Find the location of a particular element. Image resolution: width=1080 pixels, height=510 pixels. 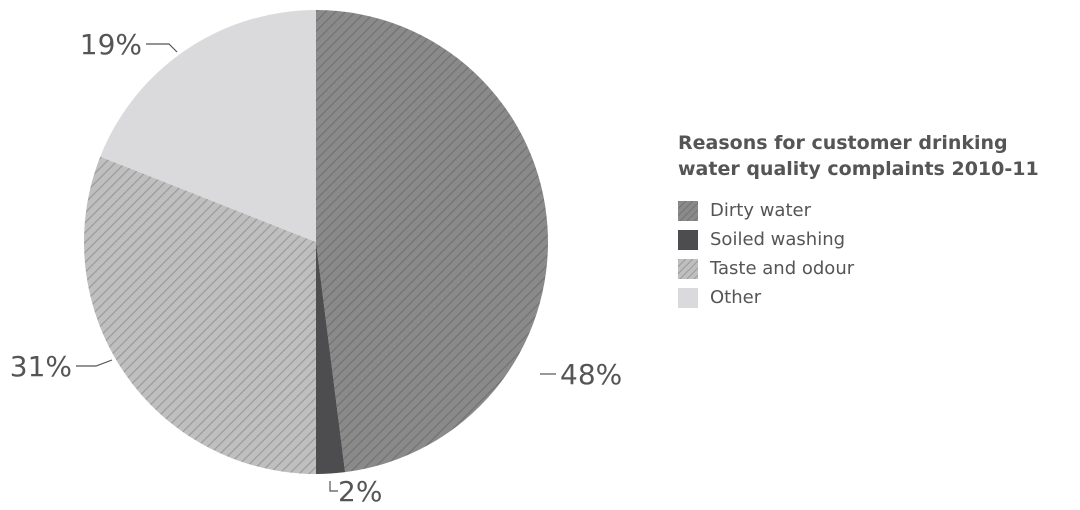

slice-label-taste-and-odour: 31% is located at coordinates (41, 366).